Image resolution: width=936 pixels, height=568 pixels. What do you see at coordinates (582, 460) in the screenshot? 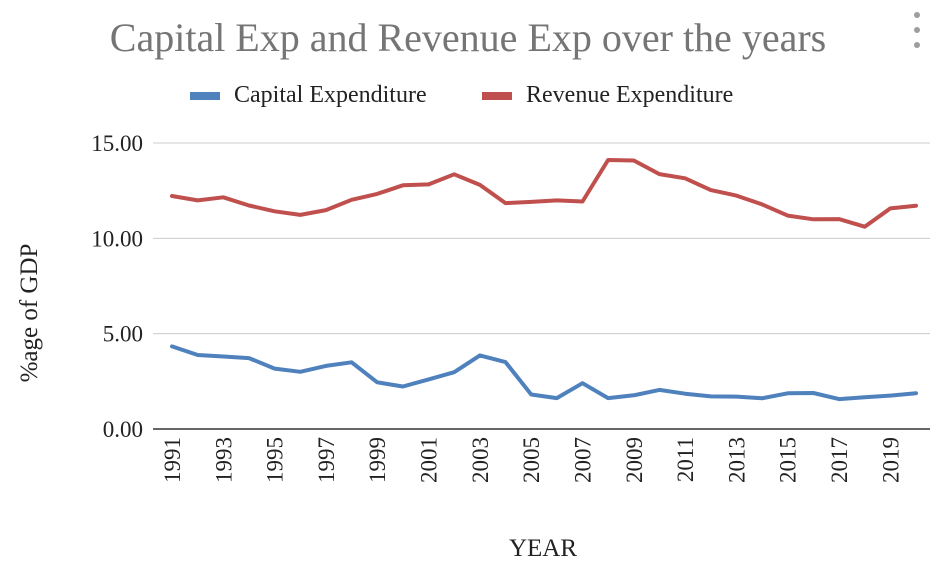
I see `x-tick-label: 2007` at bounding box center [582, 460].